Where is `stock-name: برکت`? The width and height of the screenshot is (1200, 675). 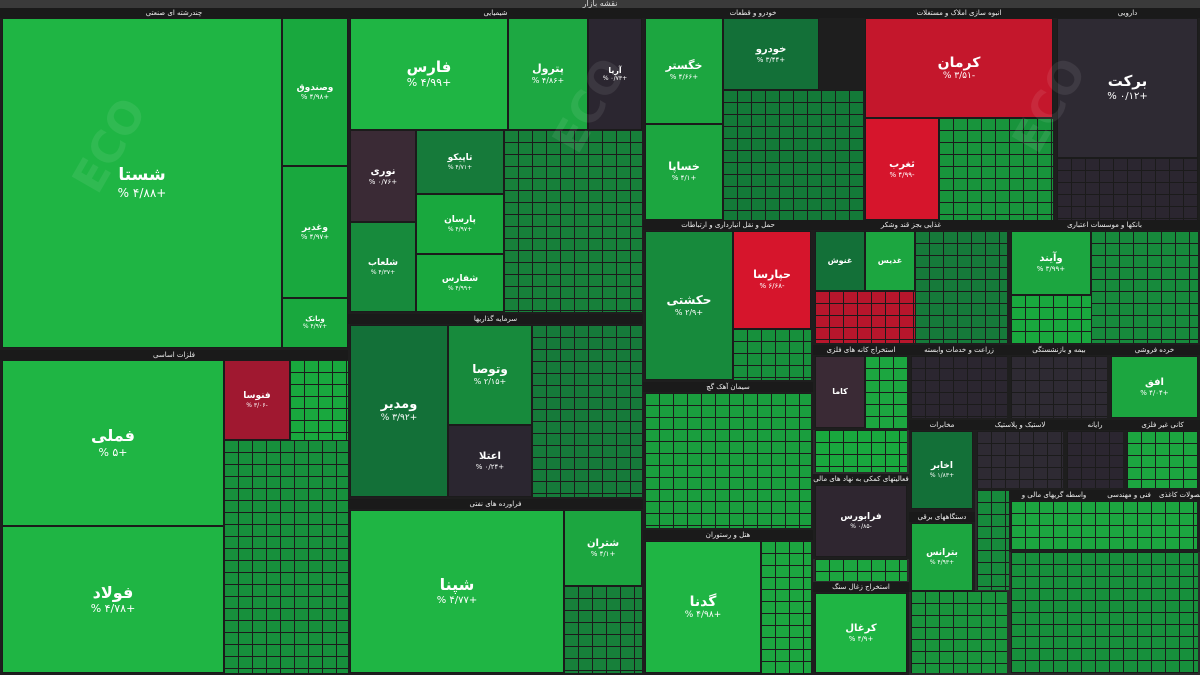
stock-name: برکت is located at coordinates (1127, 81).